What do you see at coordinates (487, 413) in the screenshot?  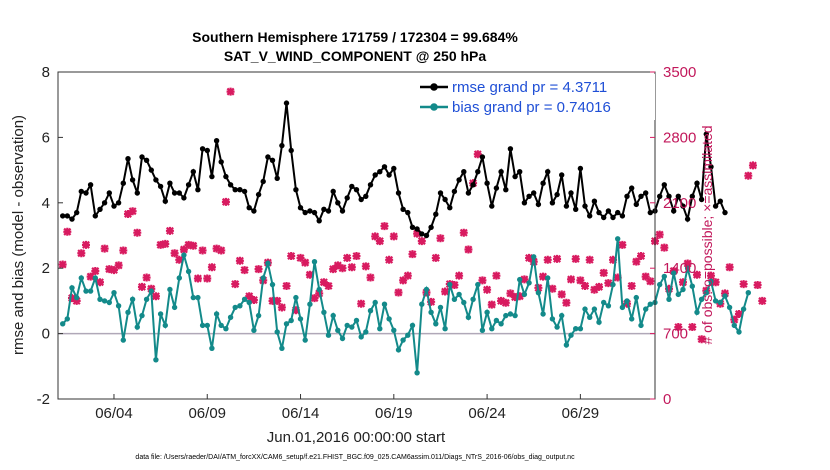 I see `x-tick-label: 06/24` at bounding box center [487, 413].